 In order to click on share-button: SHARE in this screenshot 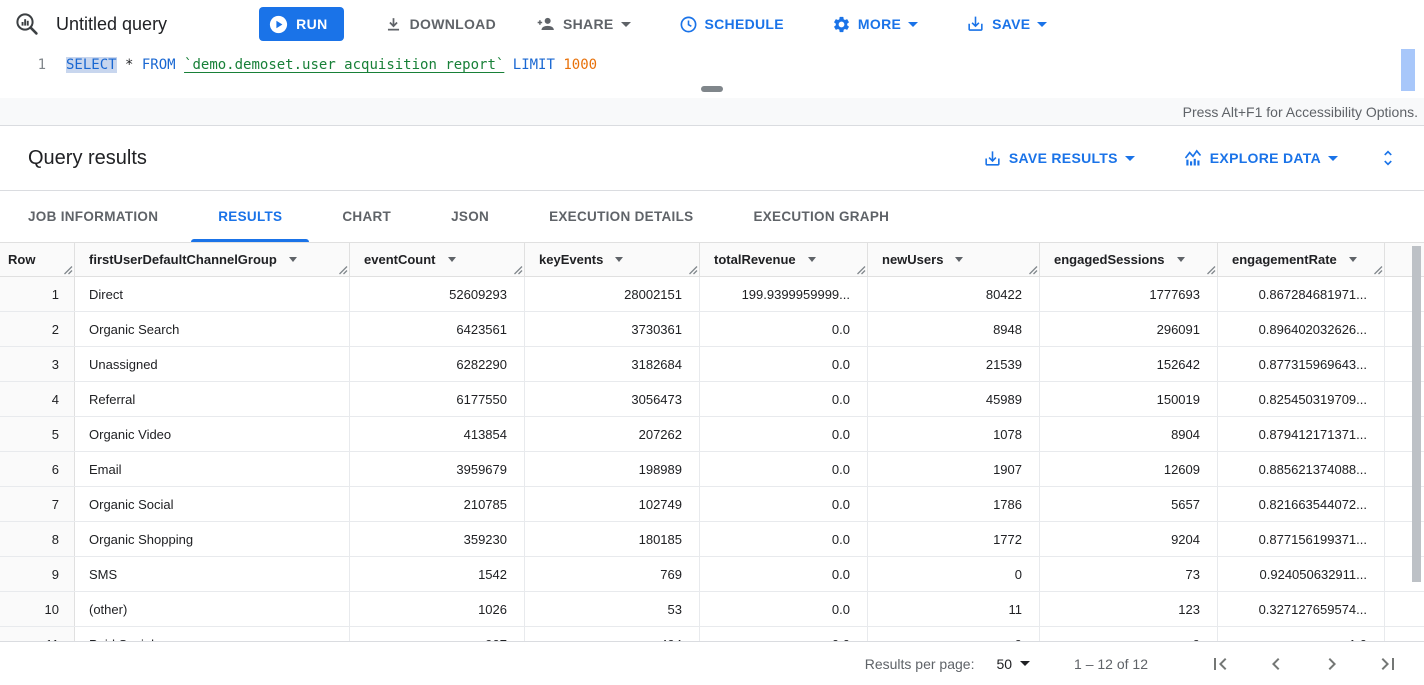, I will do `click(583, 24)`.